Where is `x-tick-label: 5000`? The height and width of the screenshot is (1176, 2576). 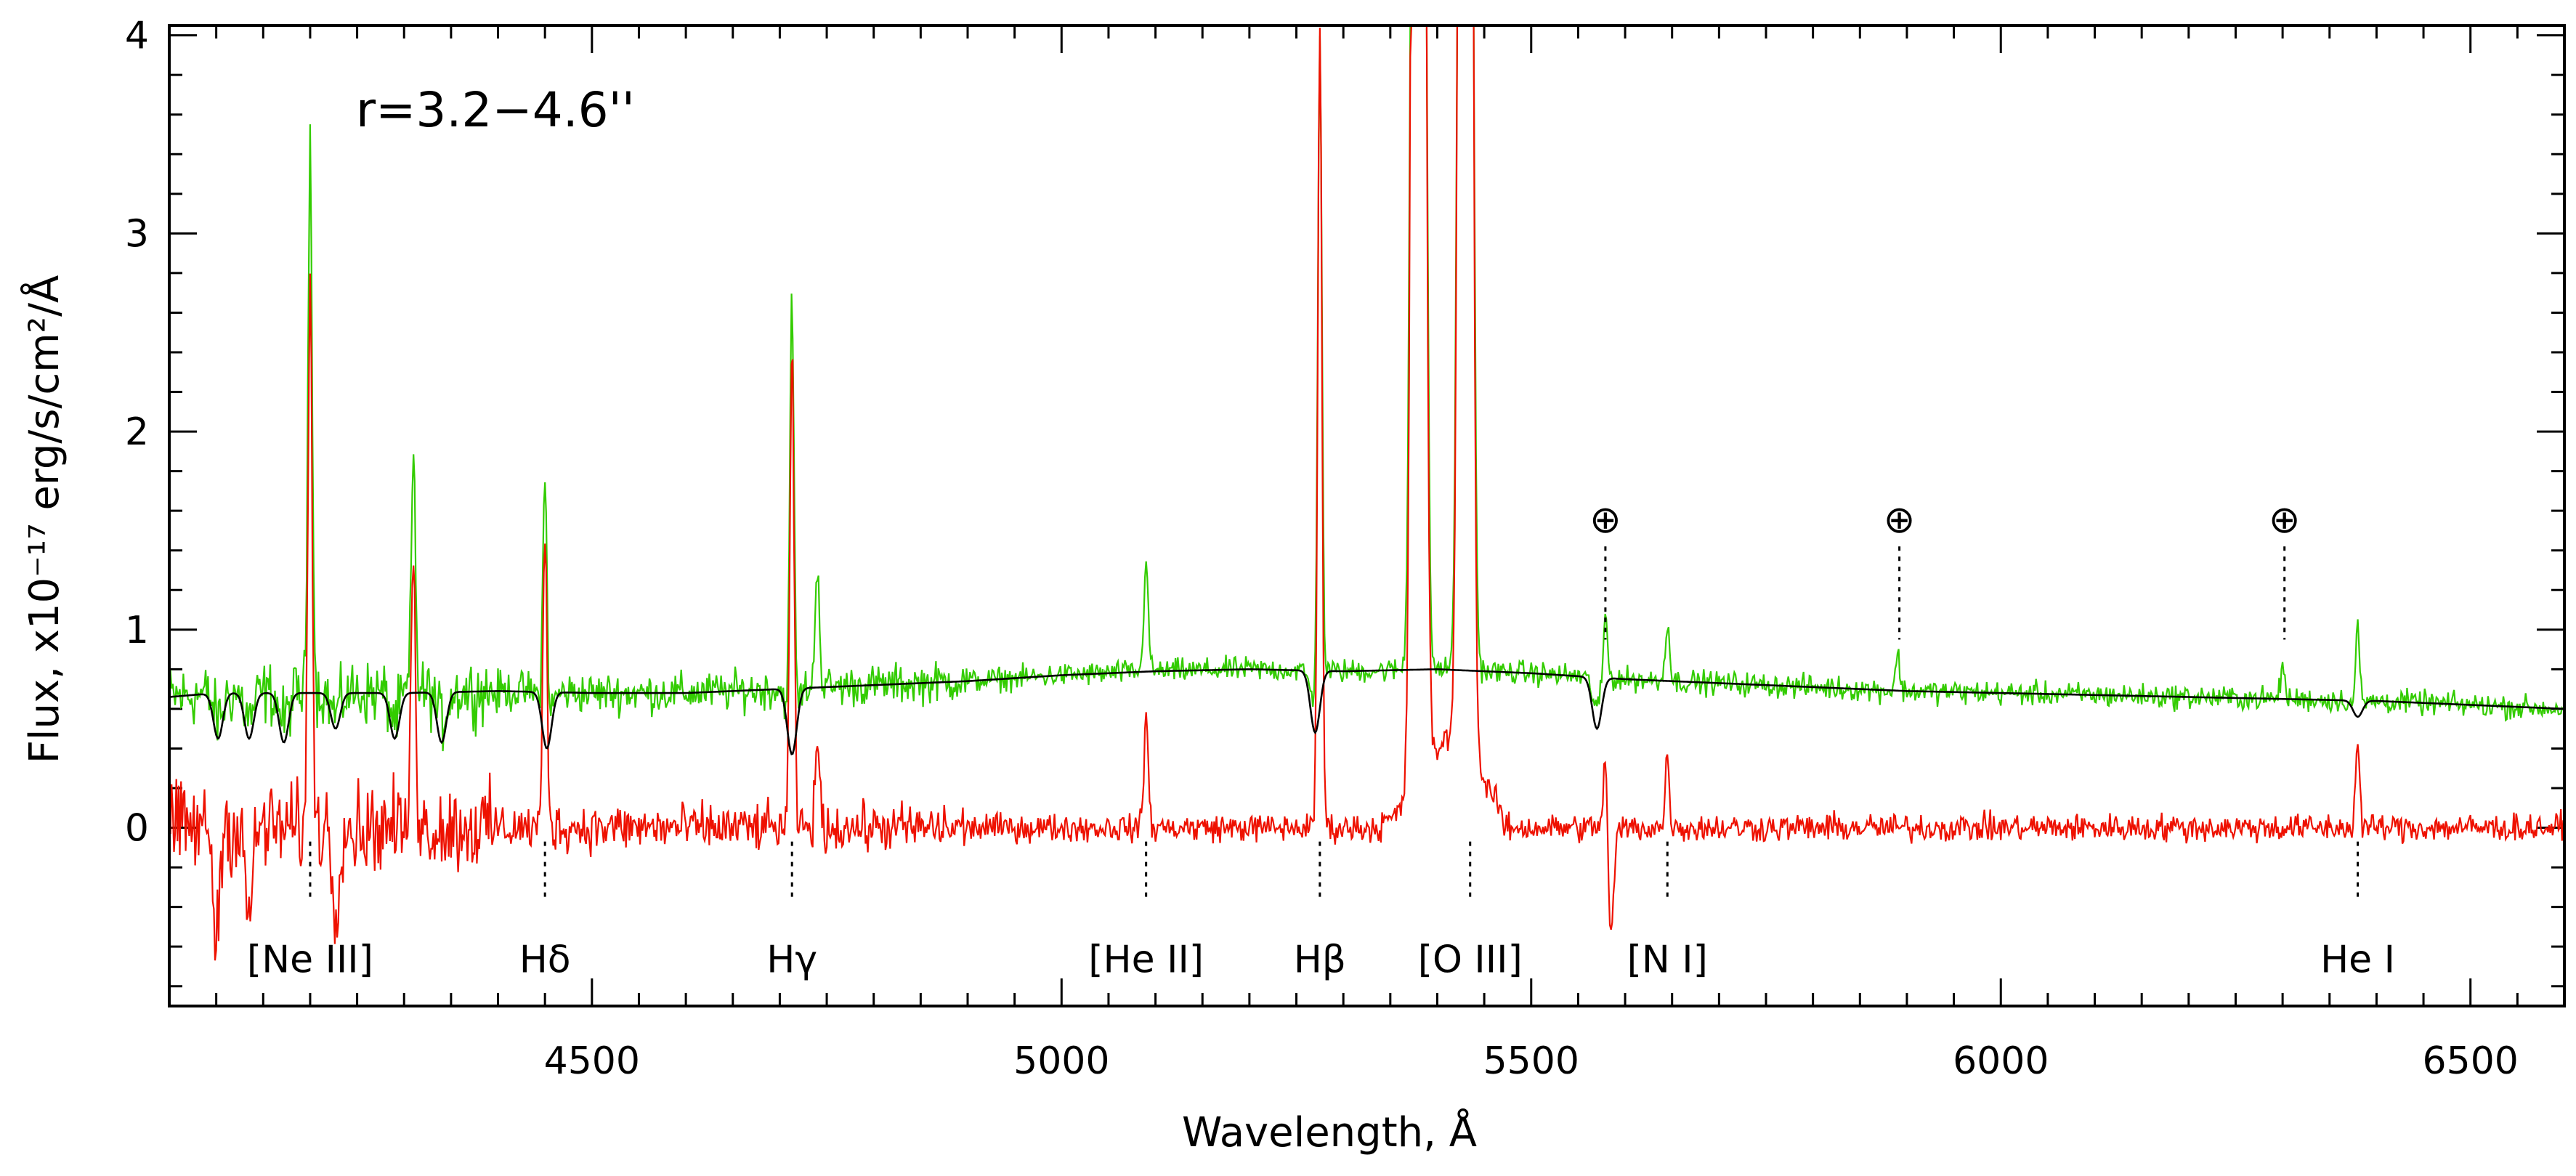
x-tick-label: 5000 is located at coordinates (1061, 1061).